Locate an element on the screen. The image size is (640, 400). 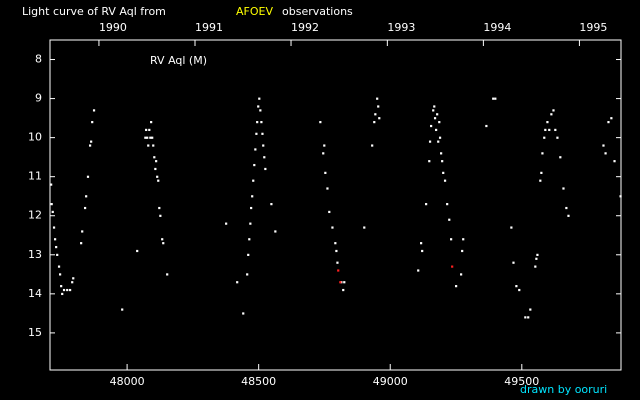
y-tick-label: 14 is located at coordinates (35, 293).